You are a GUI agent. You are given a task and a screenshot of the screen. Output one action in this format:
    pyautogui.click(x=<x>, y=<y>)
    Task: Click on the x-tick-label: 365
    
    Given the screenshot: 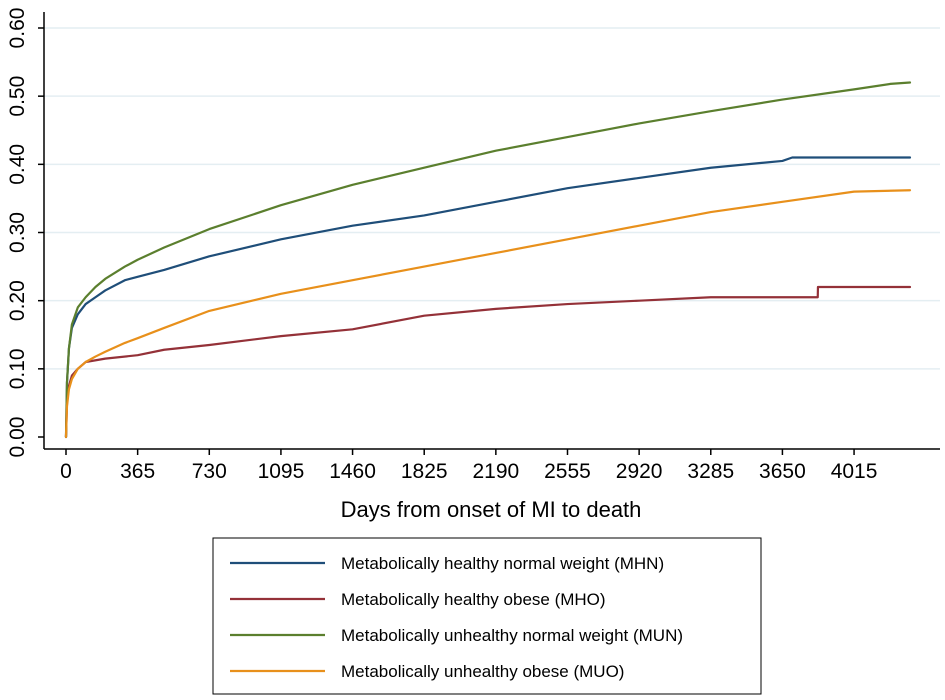 What is the action you would take?
    pyautogui.click(x=137, y=471)
    